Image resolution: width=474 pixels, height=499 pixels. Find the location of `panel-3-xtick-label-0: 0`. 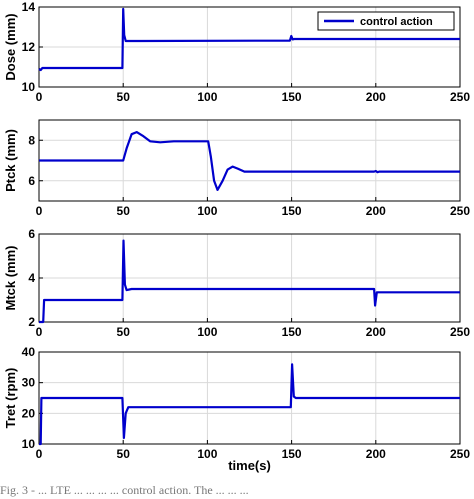

panel-3-xtick-label-0: 0 is located at coordinates (39, 332).